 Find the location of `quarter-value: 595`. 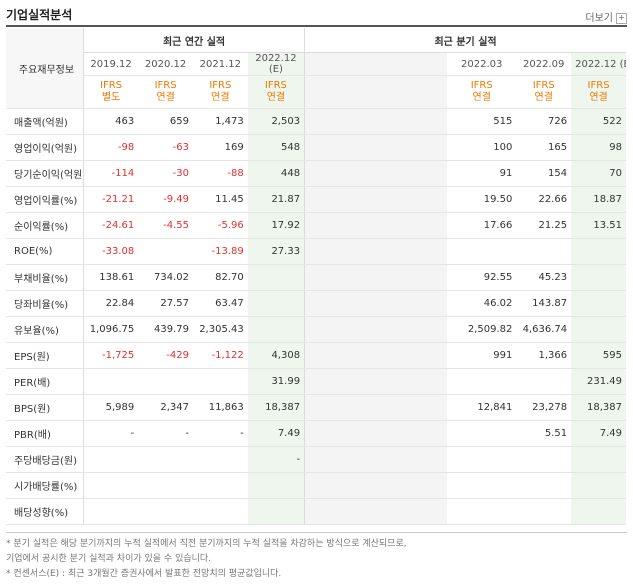

quarter-value: 595 is located at coordinates (598, 355).